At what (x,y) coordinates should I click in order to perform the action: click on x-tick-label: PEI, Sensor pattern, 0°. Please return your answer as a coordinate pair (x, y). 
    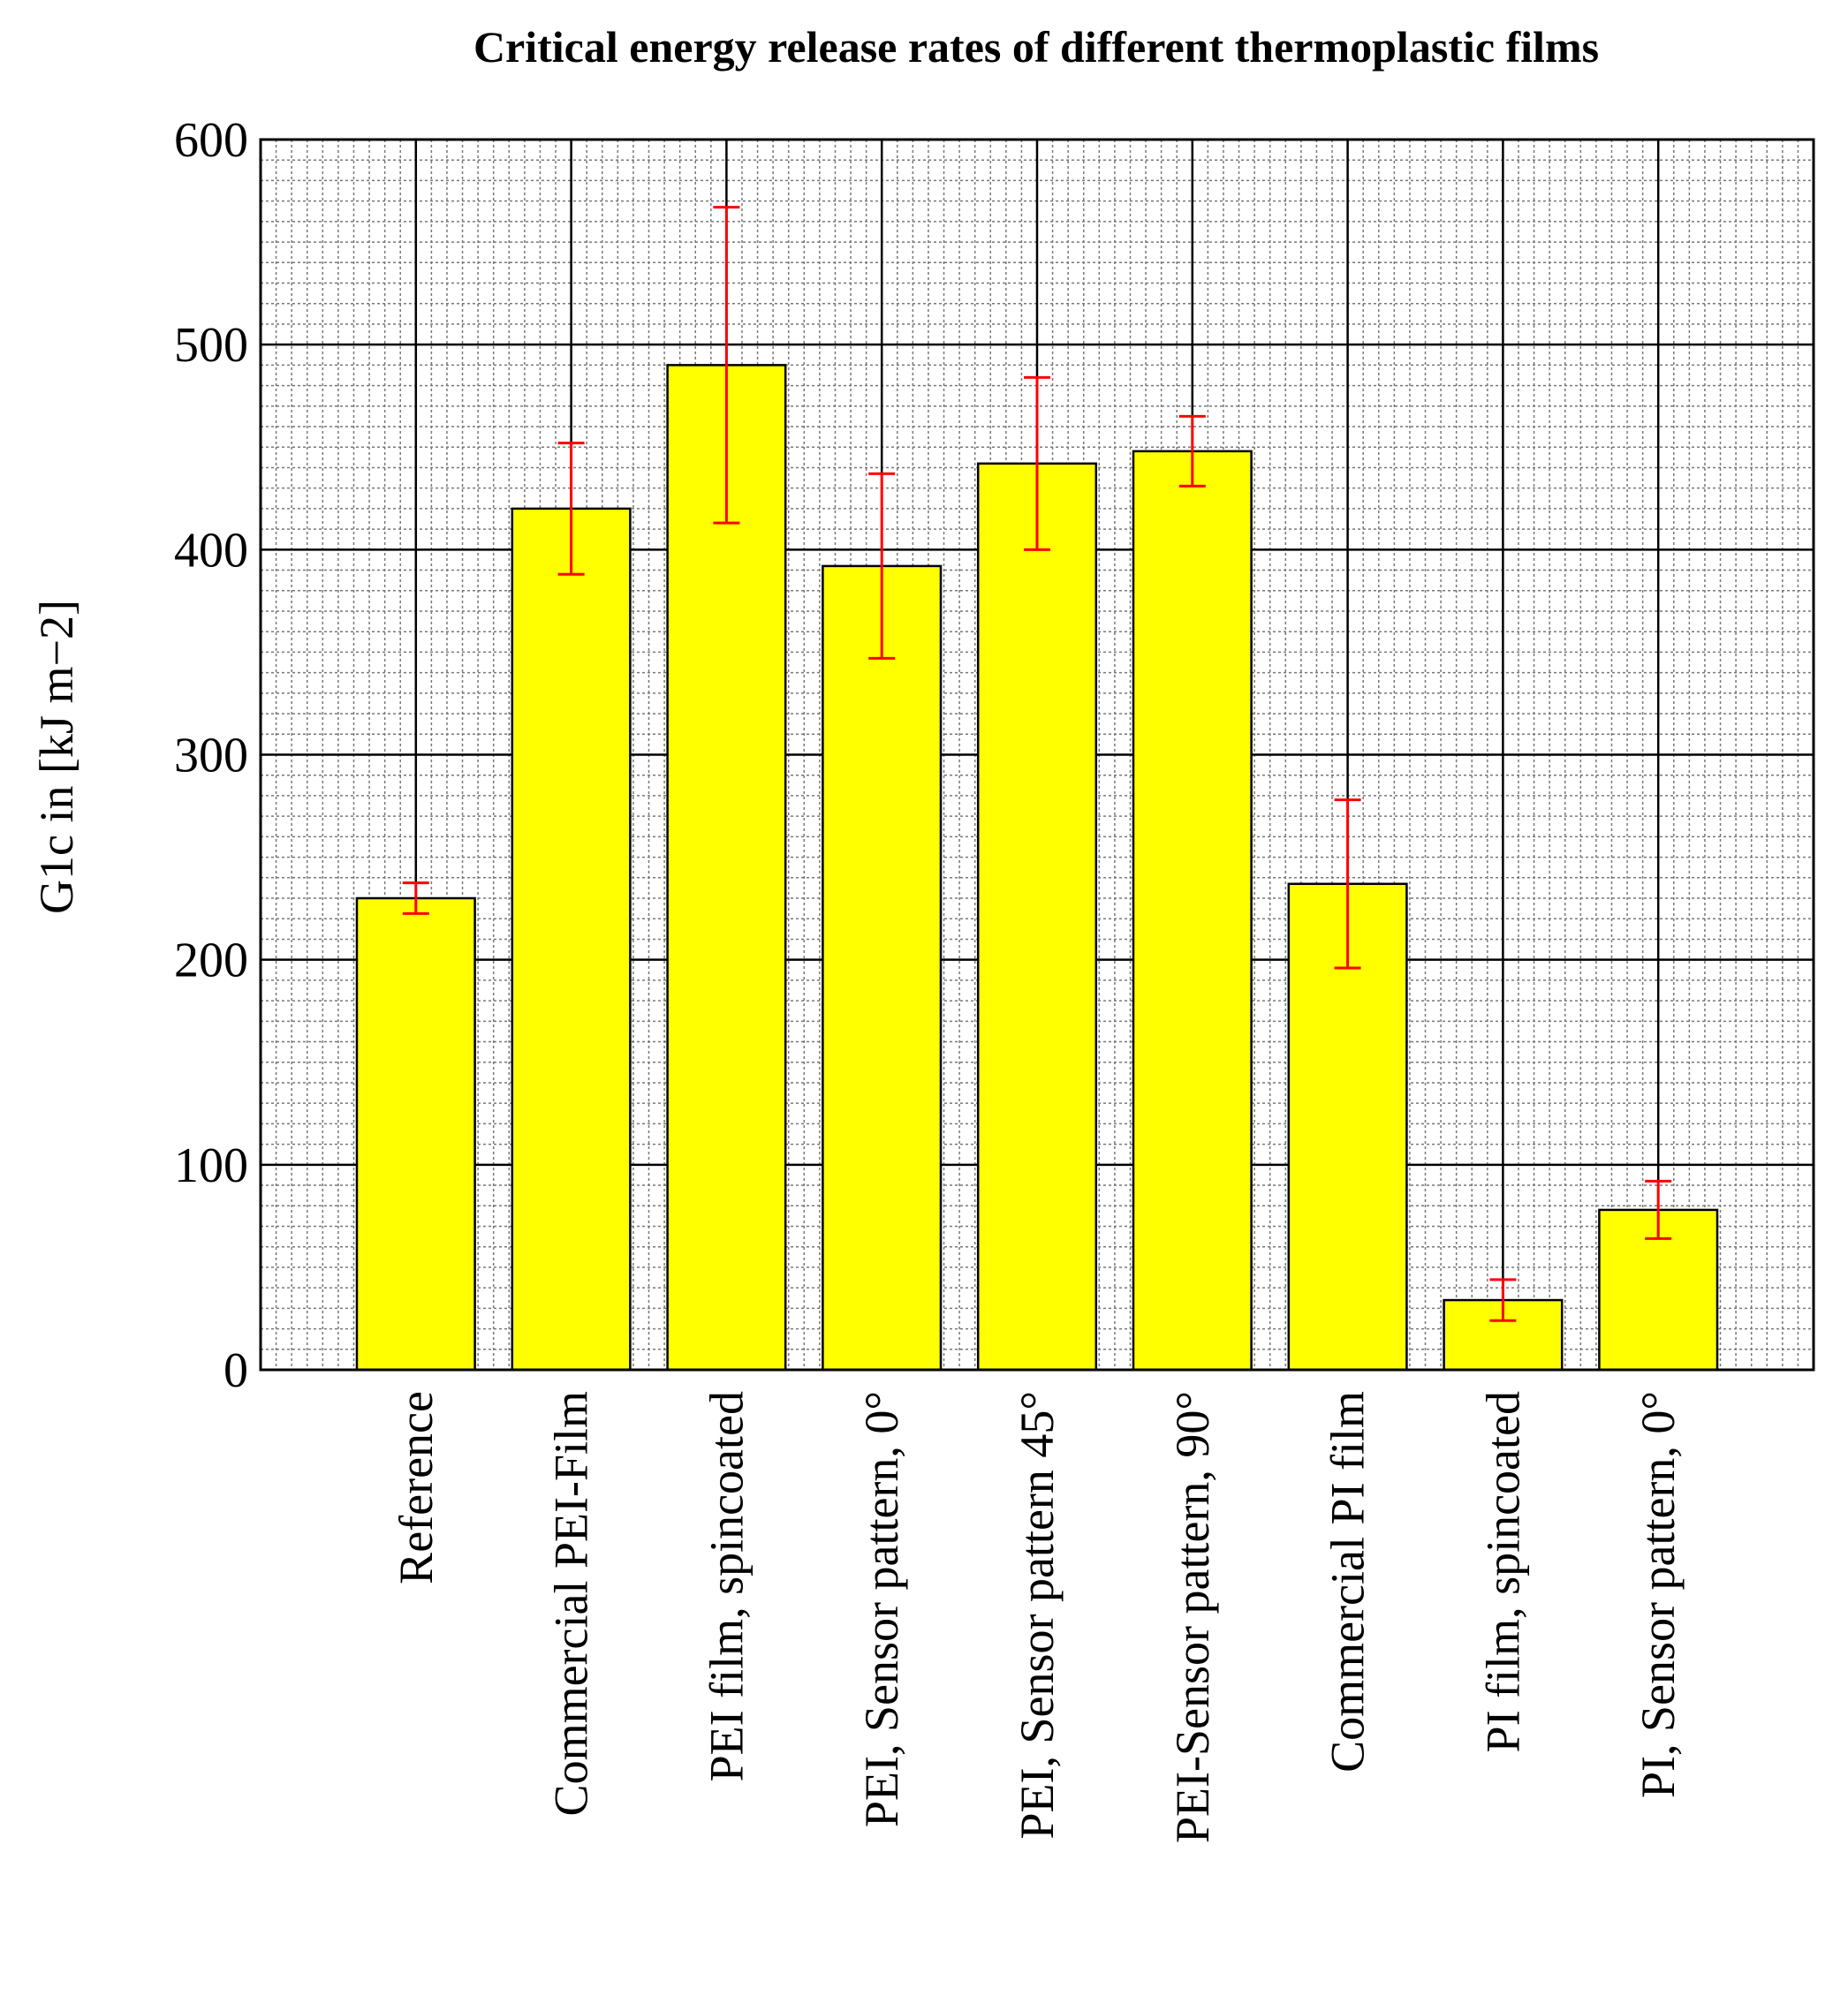
    Looking at the image, I should click on (881, 1609).